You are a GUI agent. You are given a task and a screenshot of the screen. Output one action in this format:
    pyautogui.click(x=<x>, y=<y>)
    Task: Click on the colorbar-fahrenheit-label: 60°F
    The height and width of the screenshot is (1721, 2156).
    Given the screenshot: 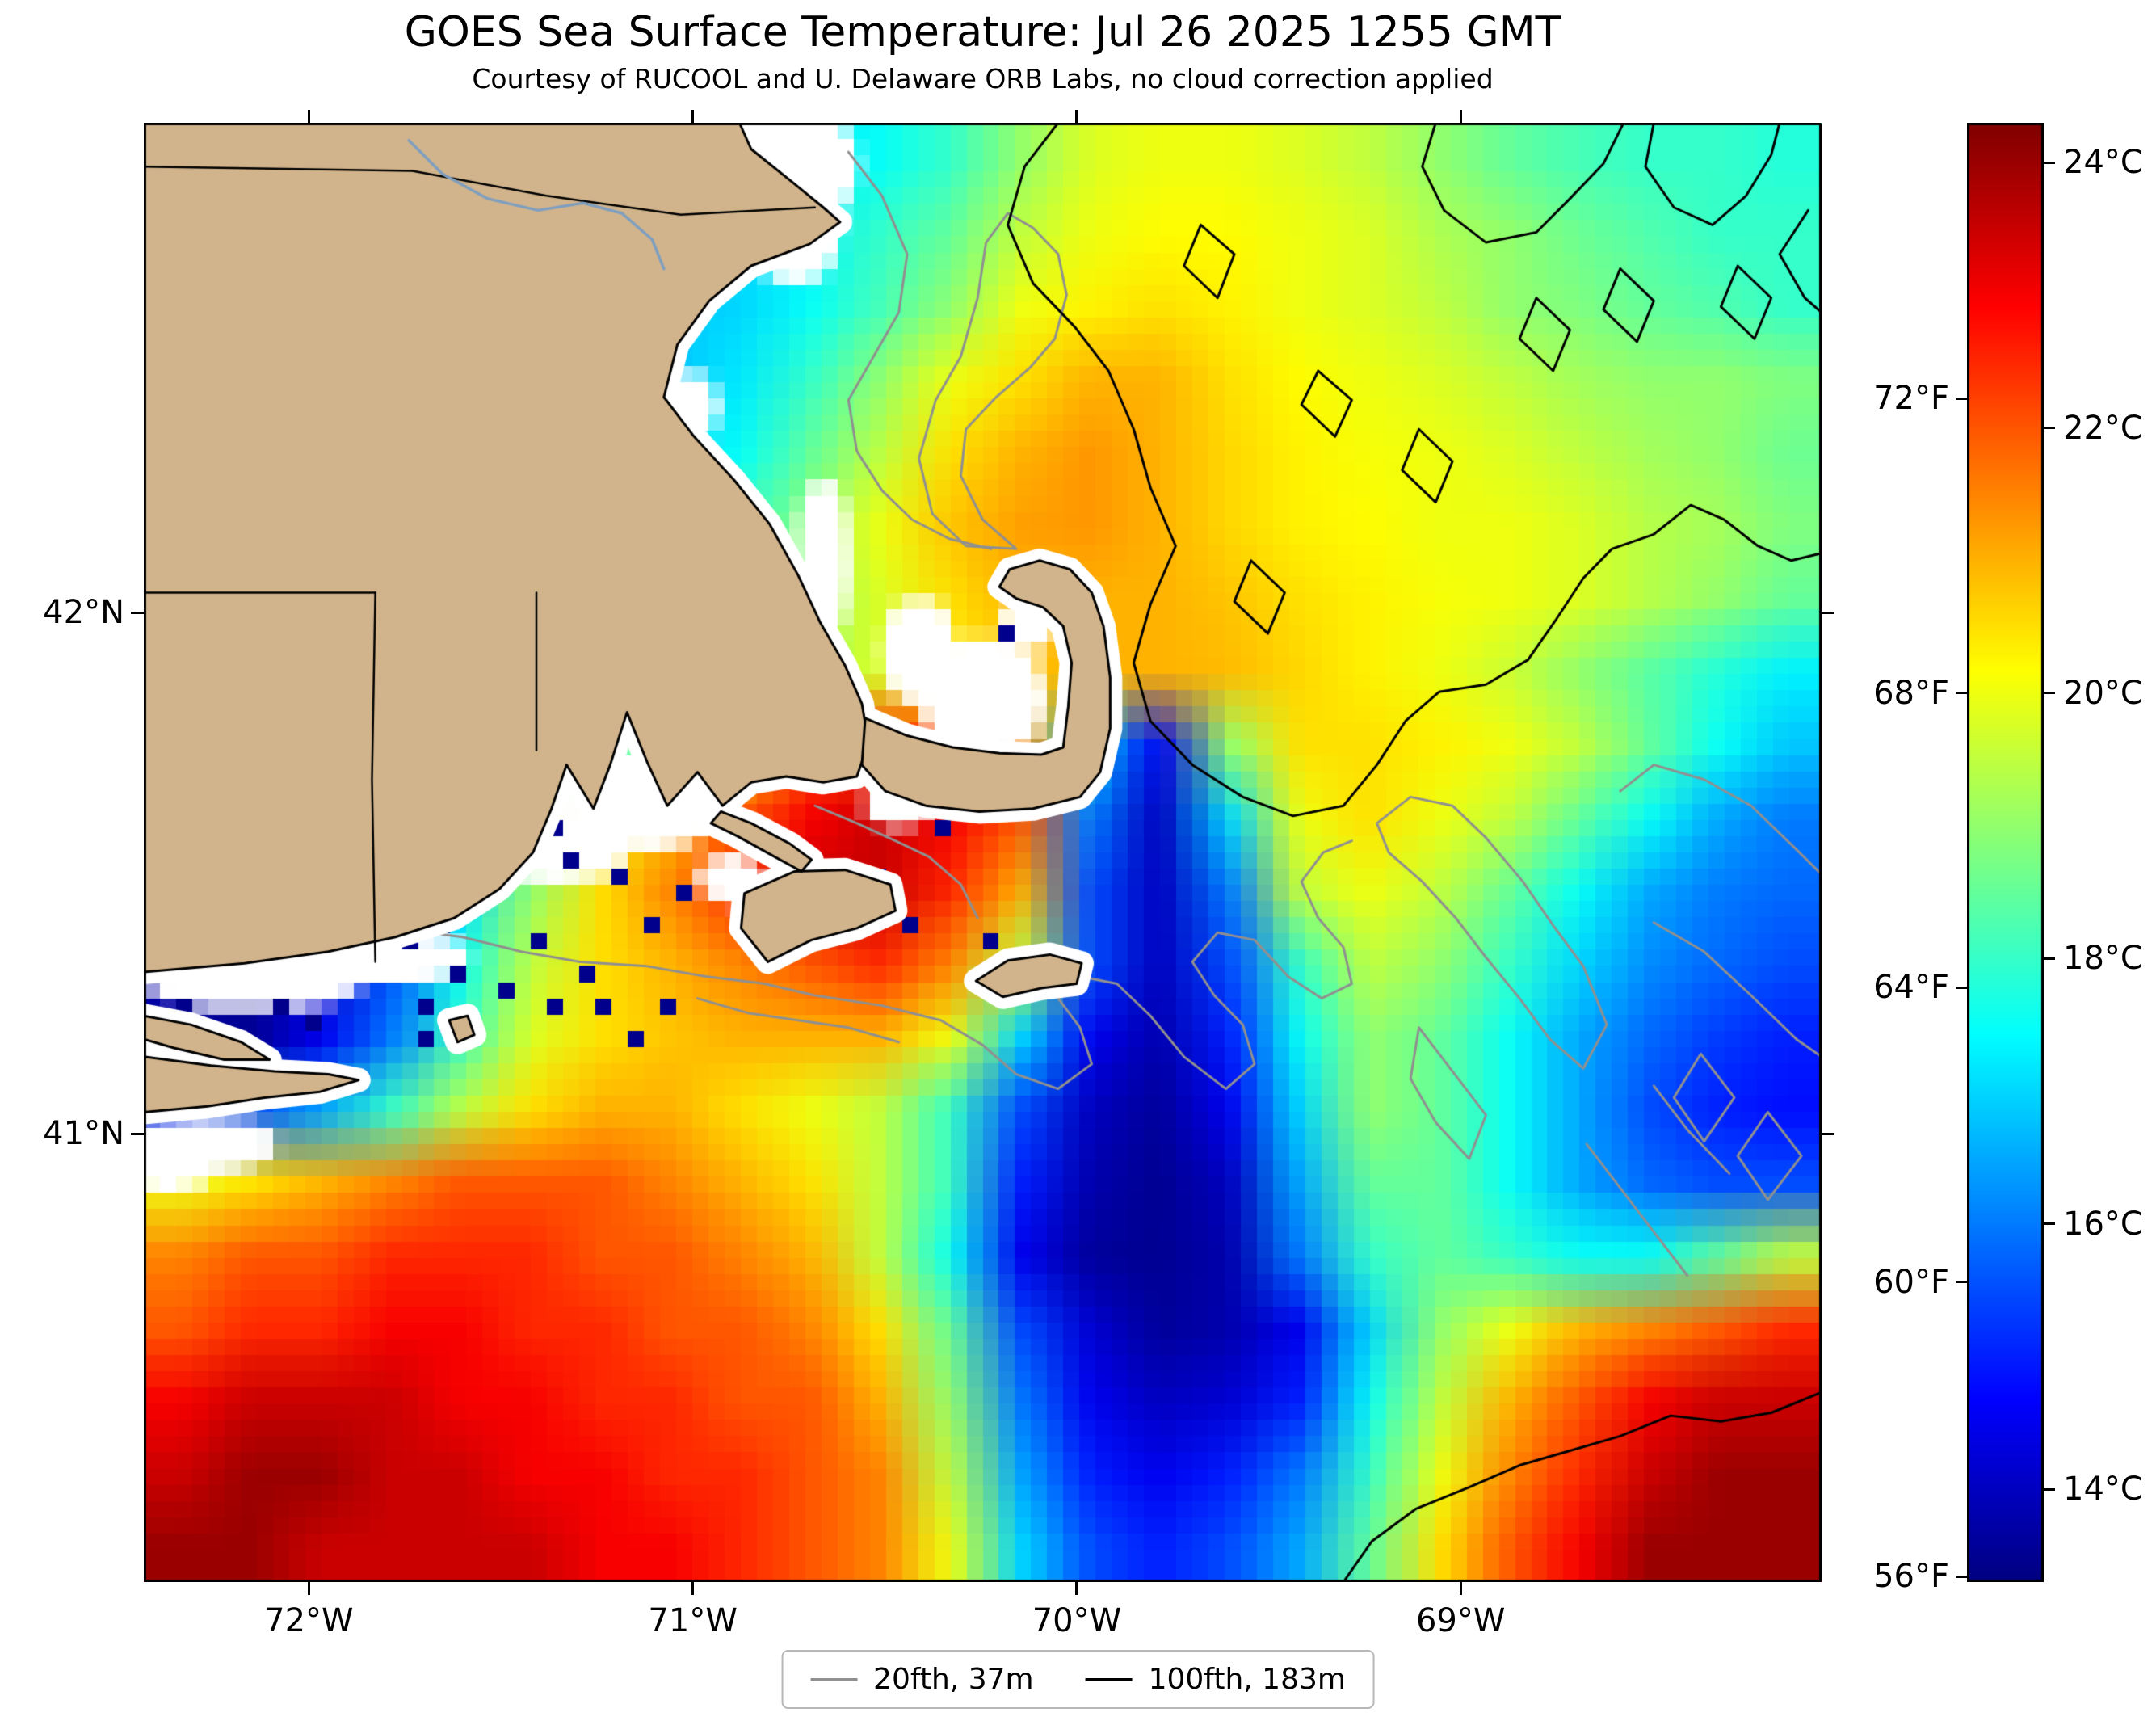 What is the action you would take?
    pyautogui.click(x=1911, y=1282)
    